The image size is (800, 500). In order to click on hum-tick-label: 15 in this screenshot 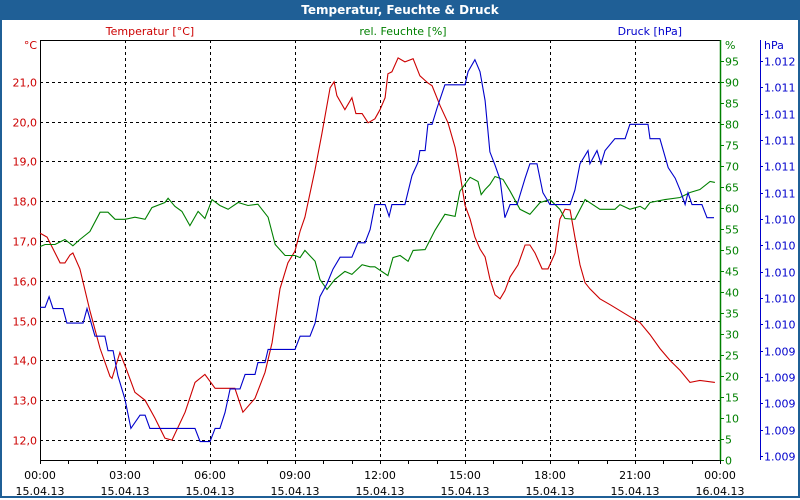, I will do `click(732, 398)`.